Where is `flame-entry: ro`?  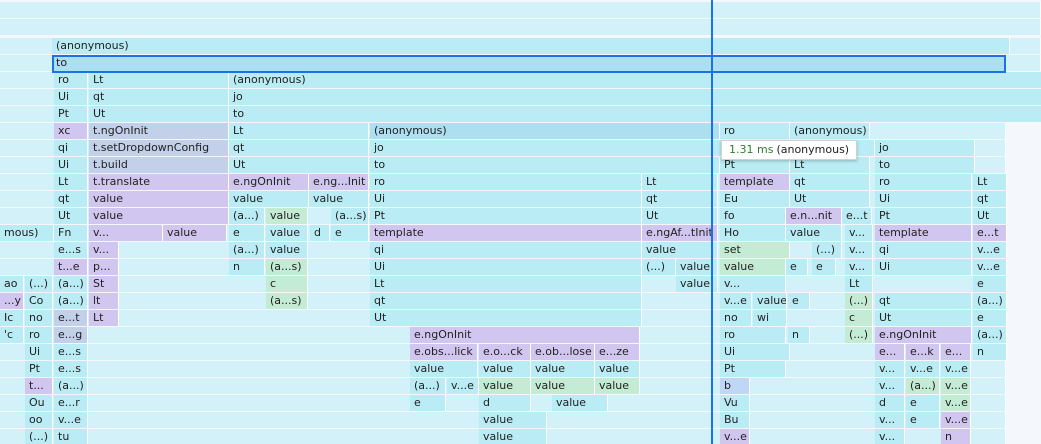
flame-entry: ro is located at coordinates (753, 335).